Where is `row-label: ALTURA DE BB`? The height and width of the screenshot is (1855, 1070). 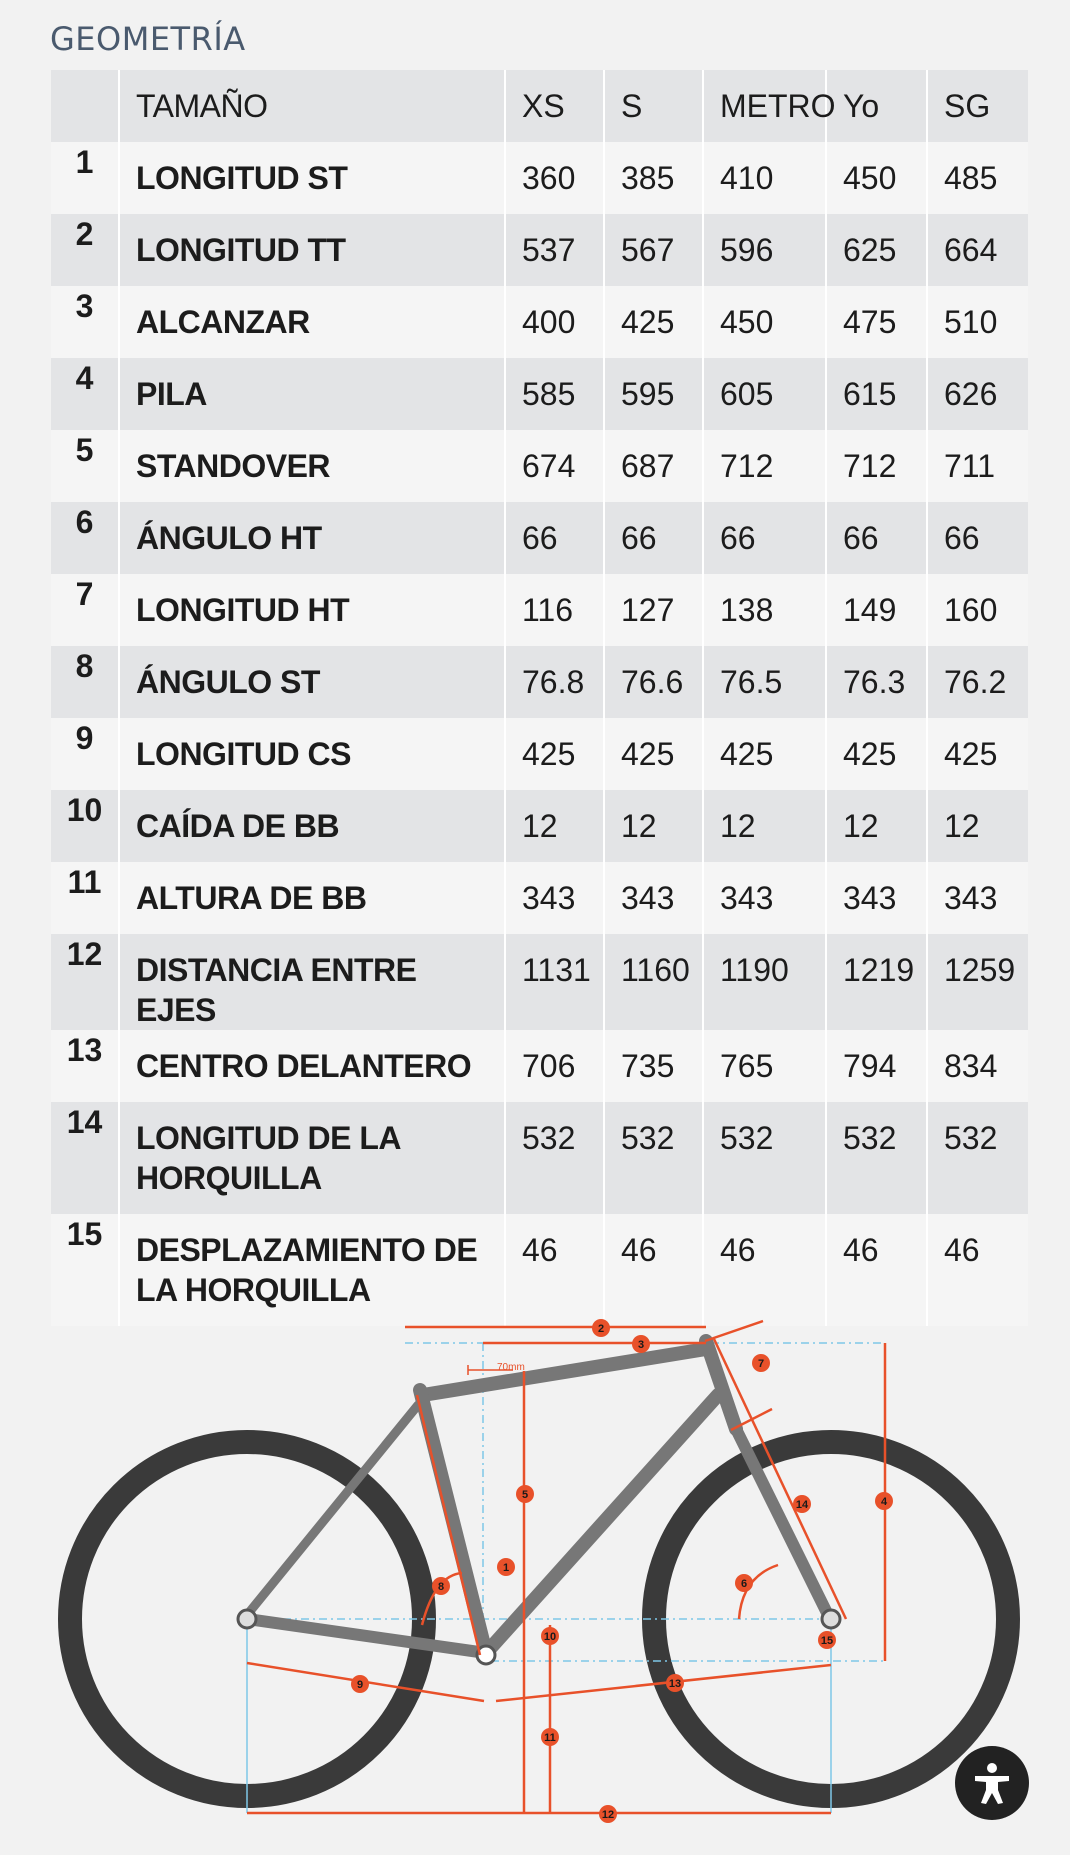 row-label: ALTURA DE BB is located at coordinates (312, 898).